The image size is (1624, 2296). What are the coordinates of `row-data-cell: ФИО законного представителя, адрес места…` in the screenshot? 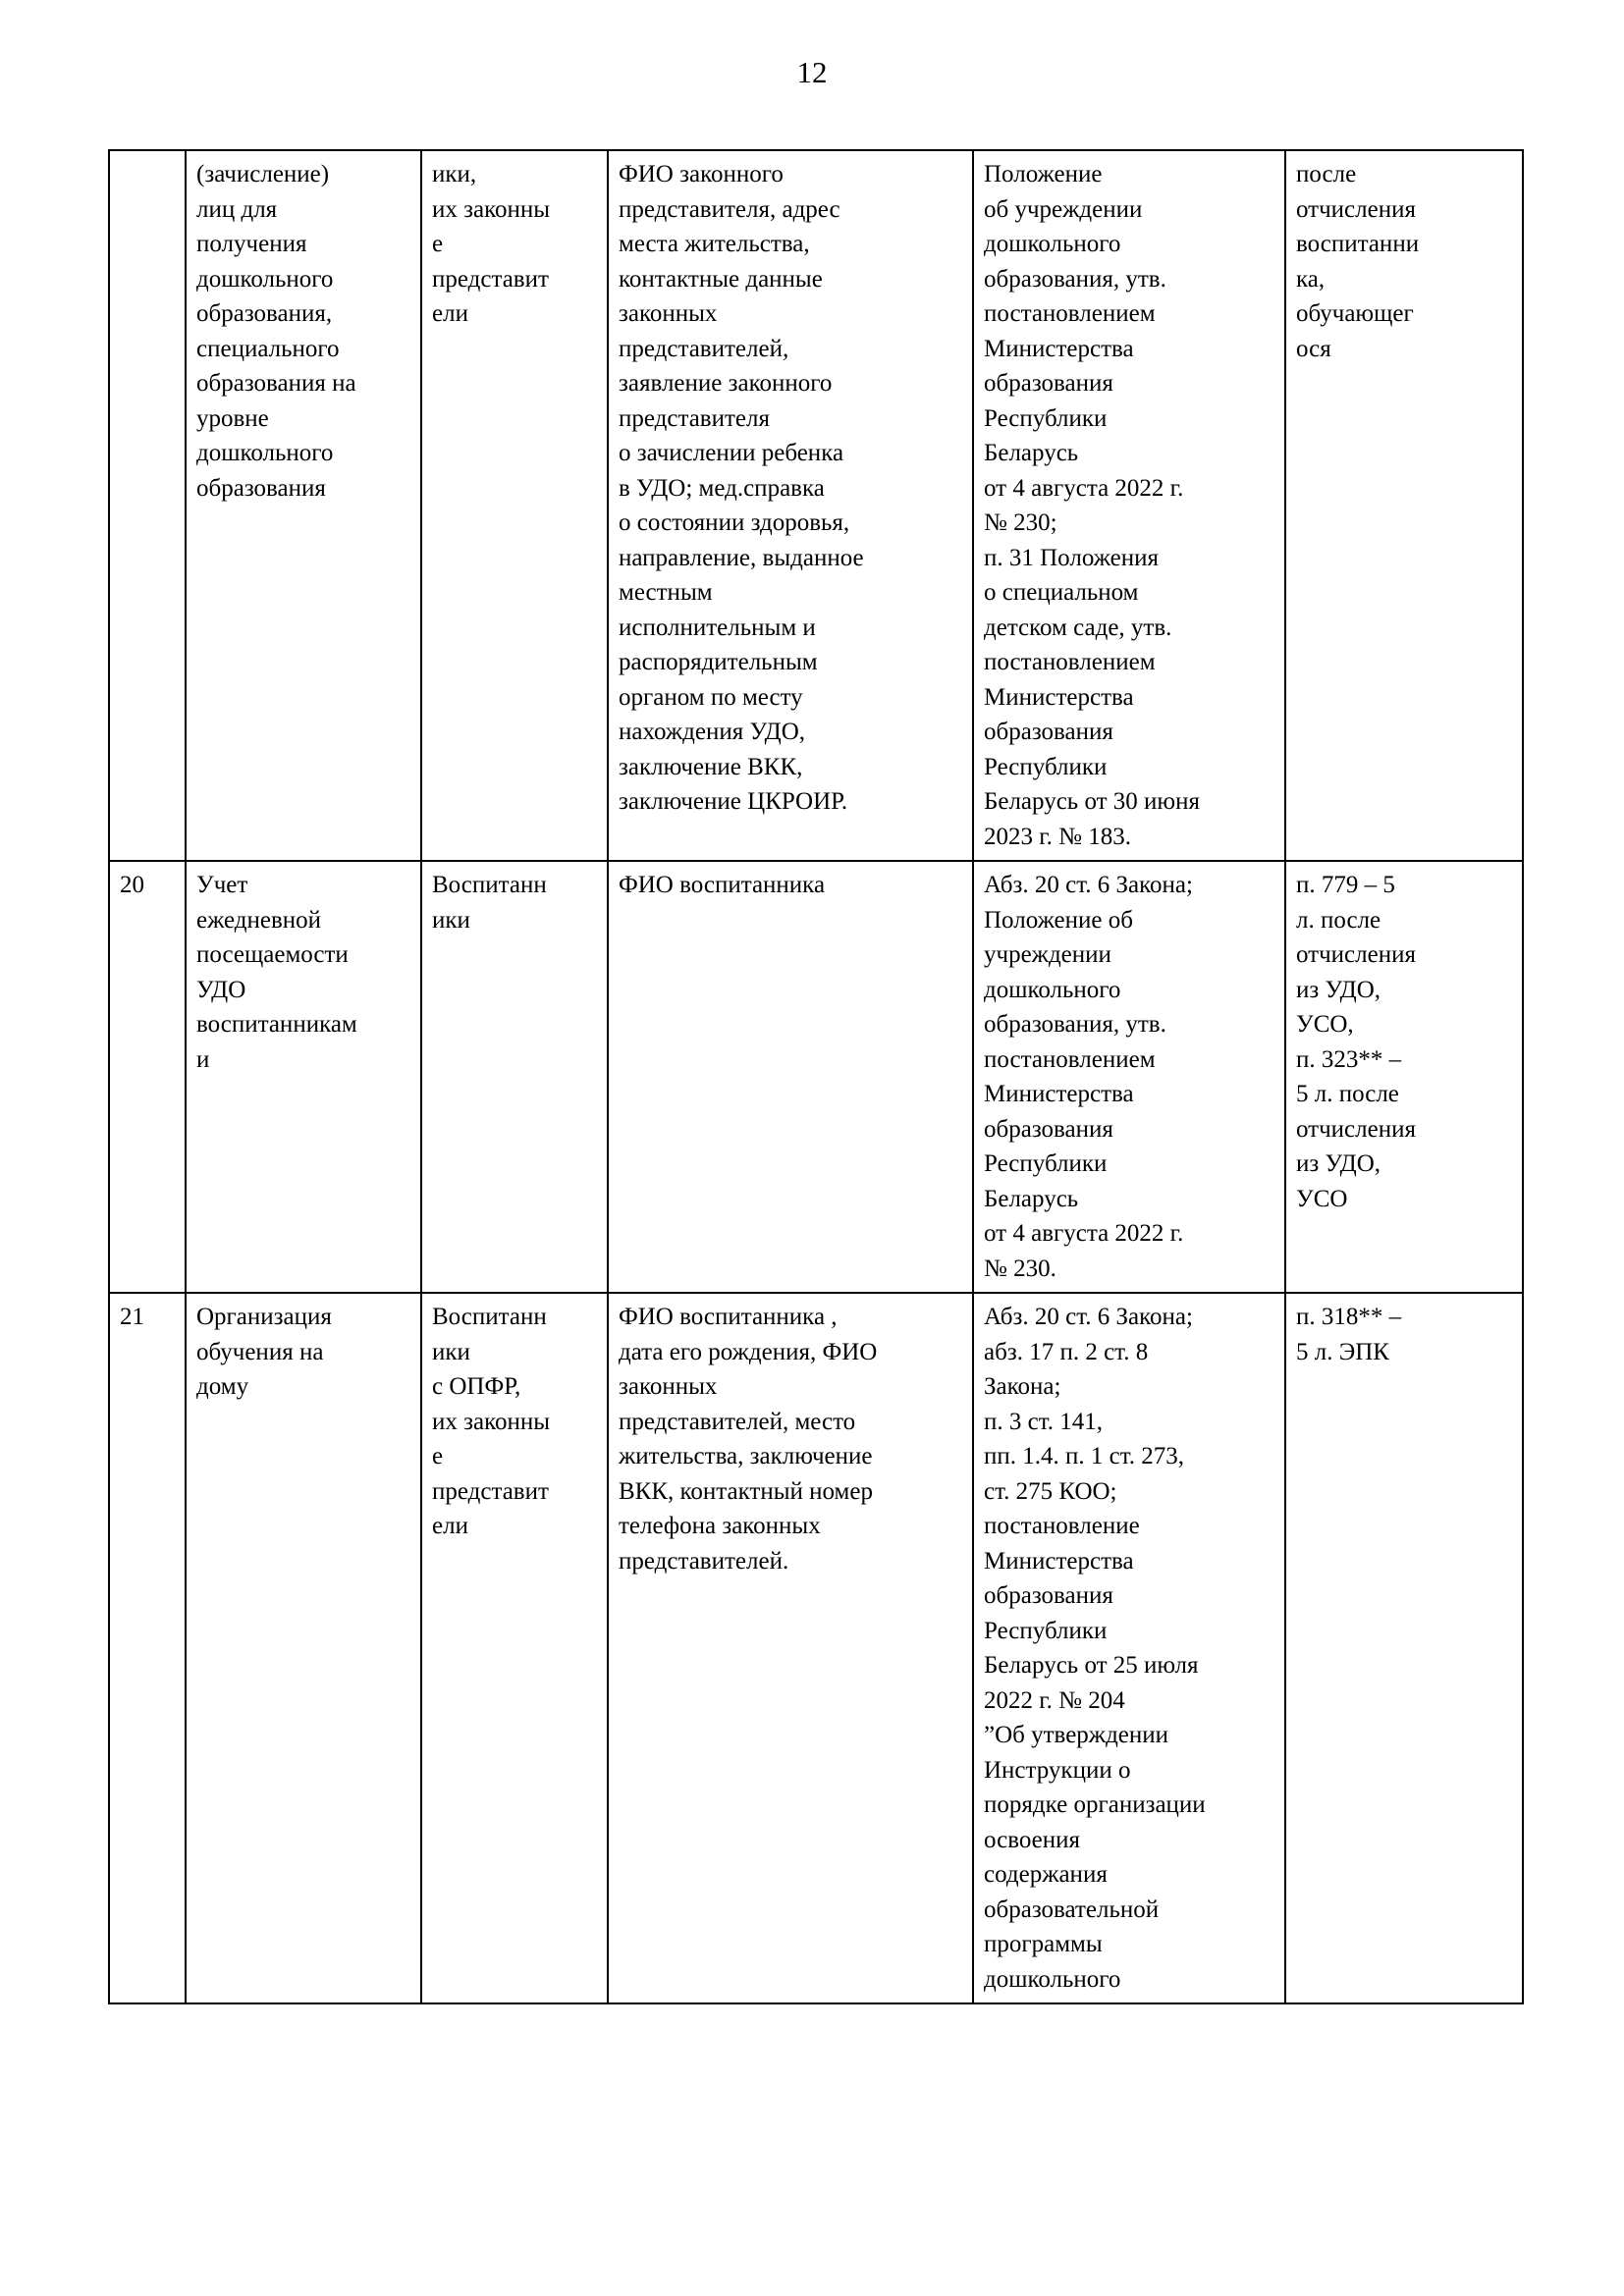 It's located at (790, 505).